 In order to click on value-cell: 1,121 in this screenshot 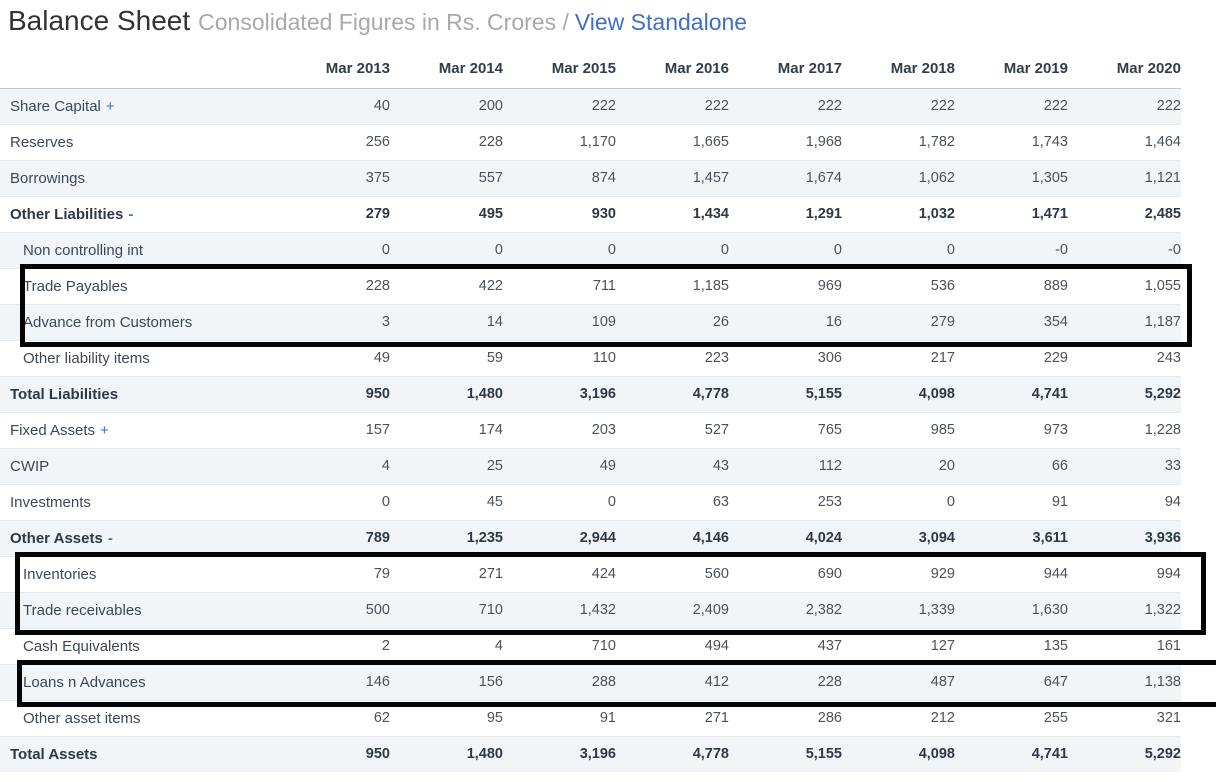, I will do `click(1162, 178)`.